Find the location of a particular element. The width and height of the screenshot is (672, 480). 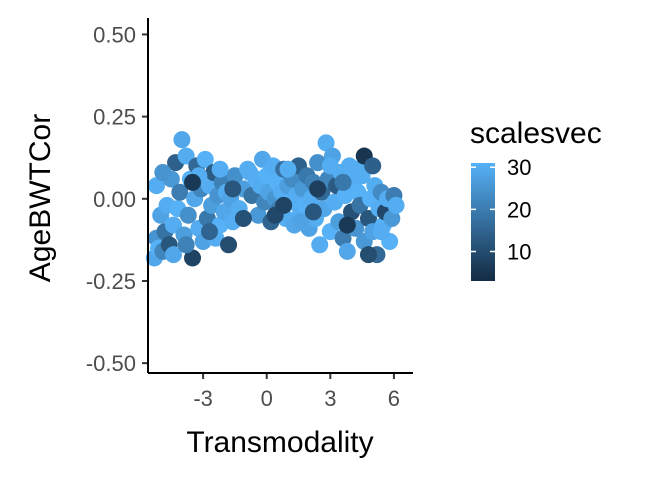

x-axis-title: Transmodality is located at coordinates (279, 442).